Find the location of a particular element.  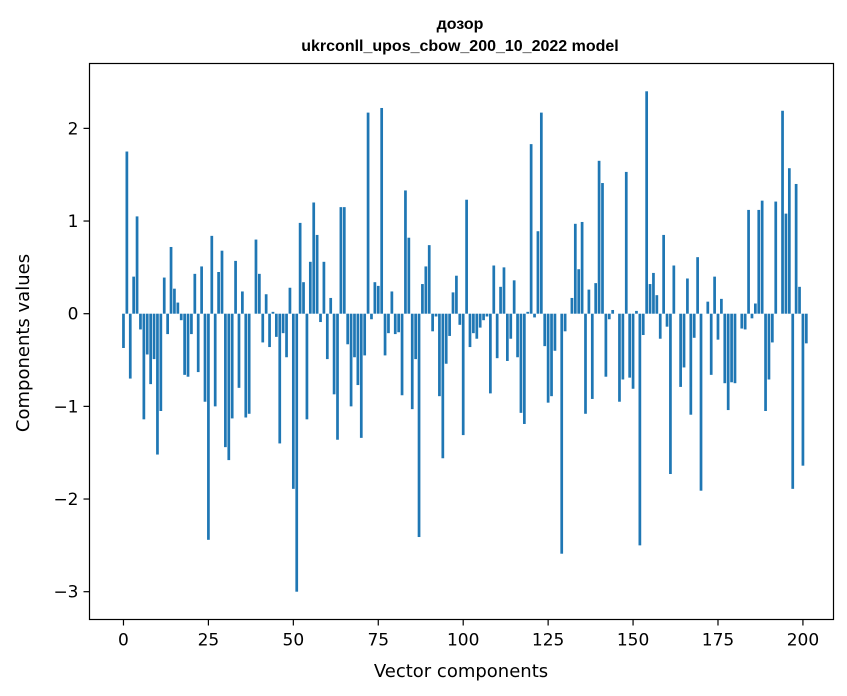

y-tick-label: 2 is located at coordinates (73, 129).